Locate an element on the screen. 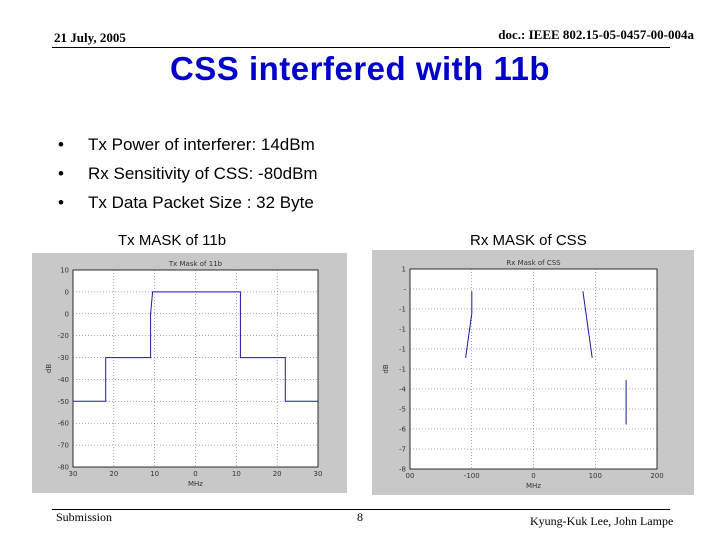  footer-submission: Submission is located at coordinates (84, 517).